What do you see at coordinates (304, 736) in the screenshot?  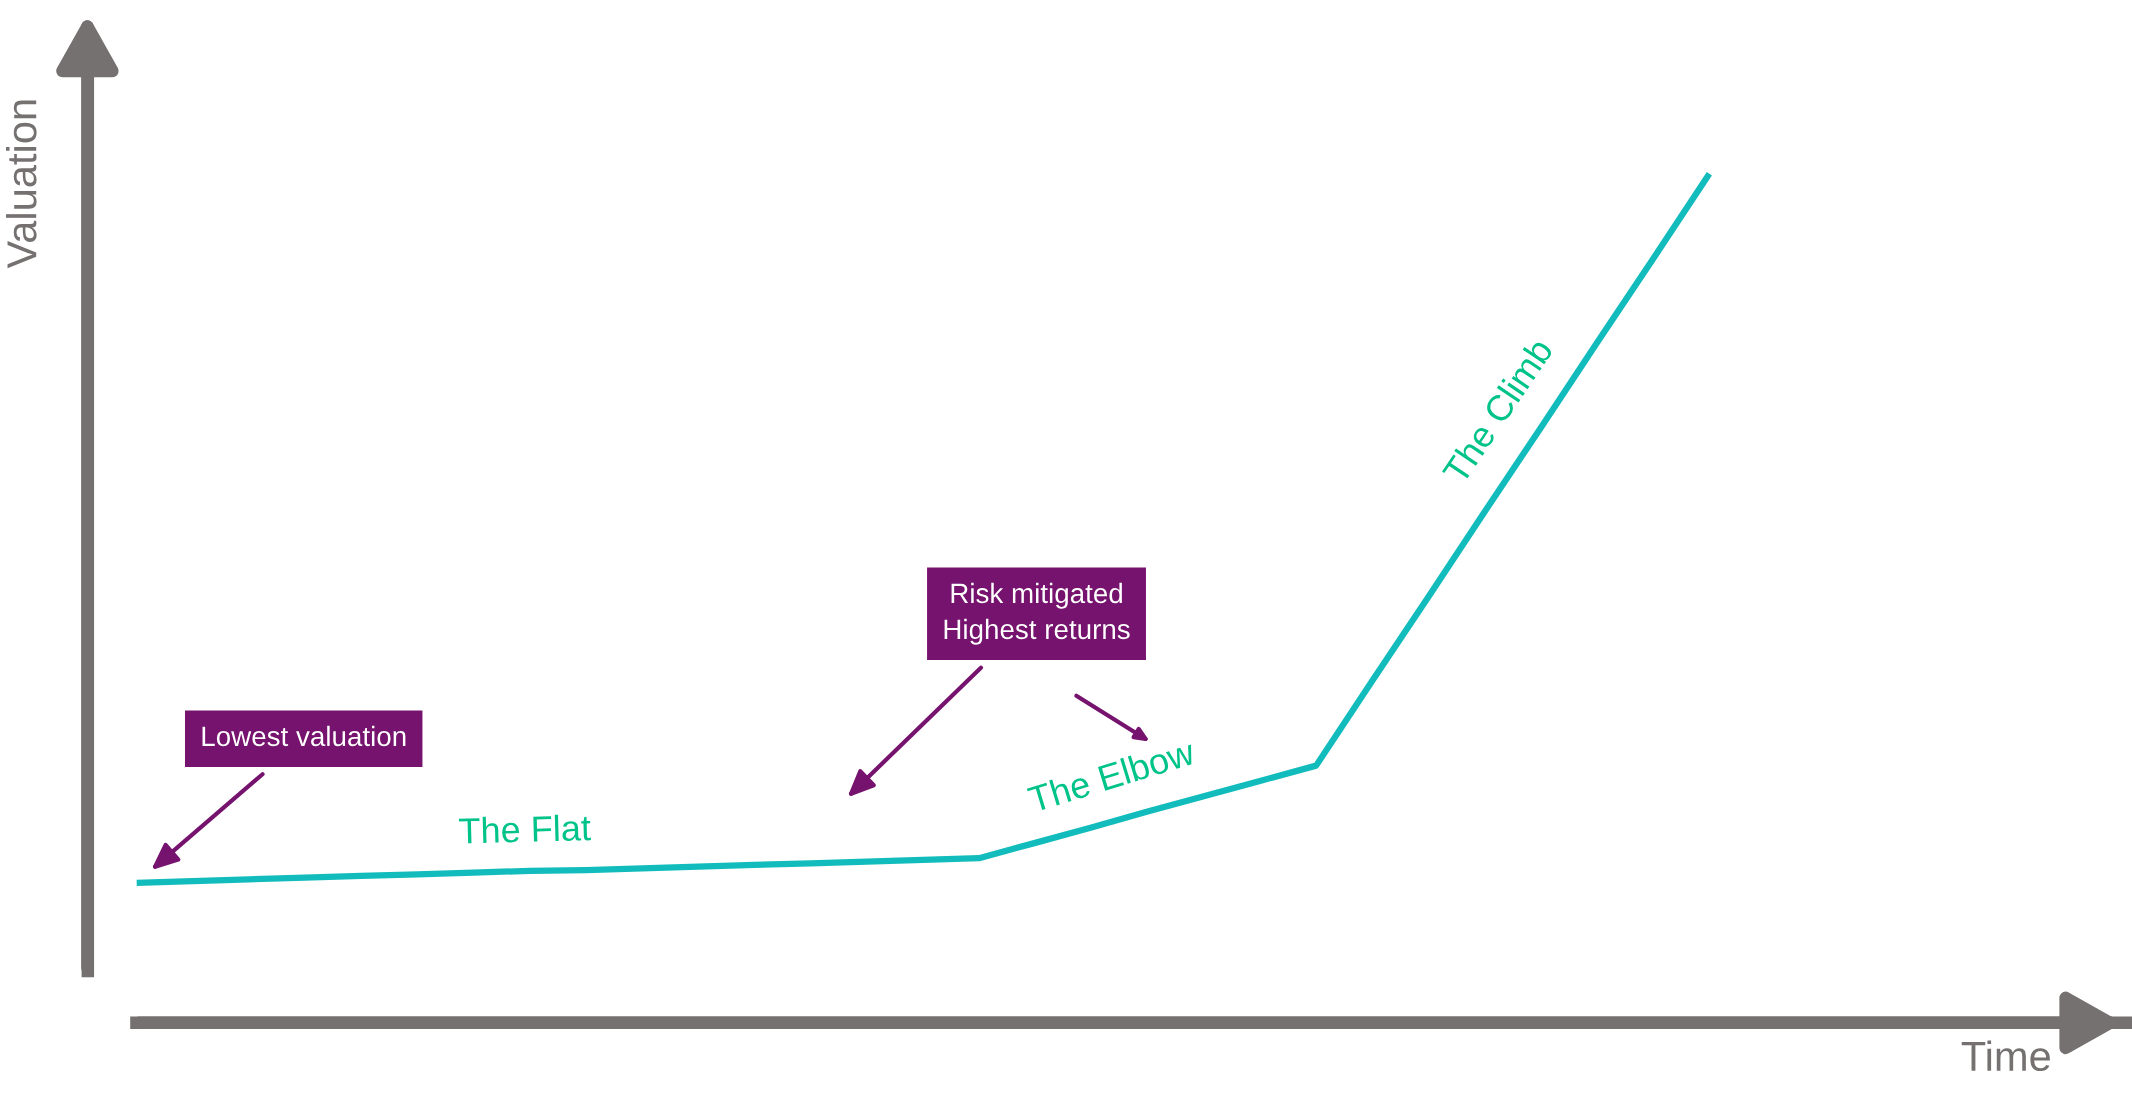 I see `annotation: Lowest valuation` at bounding box center [304, 736].